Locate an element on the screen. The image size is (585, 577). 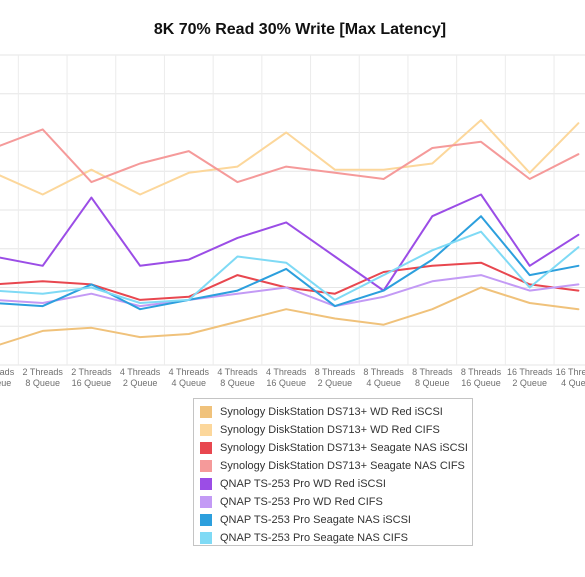
legend-label: QNAP TS-253 Pro WD Red CIFS is located at coordinates (301, 502).